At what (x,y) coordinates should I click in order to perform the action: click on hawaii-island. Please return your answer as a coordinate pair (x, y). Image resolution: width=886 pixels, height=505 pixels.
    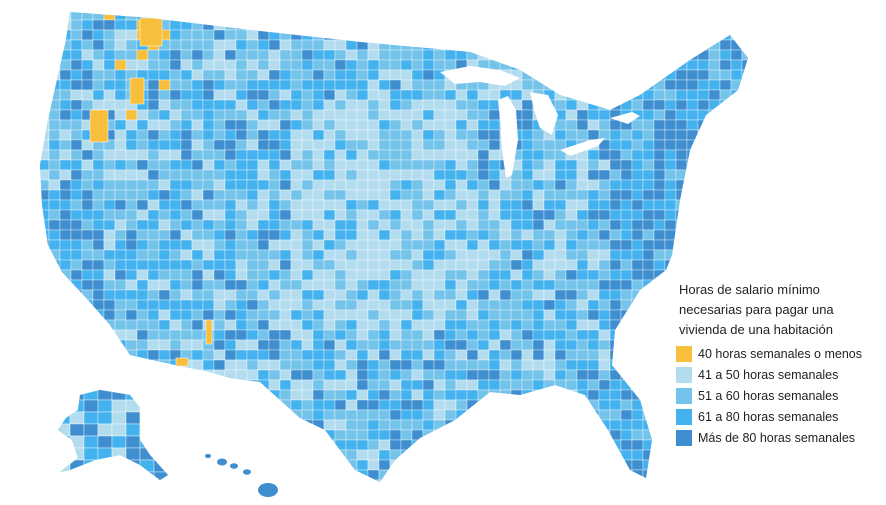
    Looking at the image, I should click on (208, 456).